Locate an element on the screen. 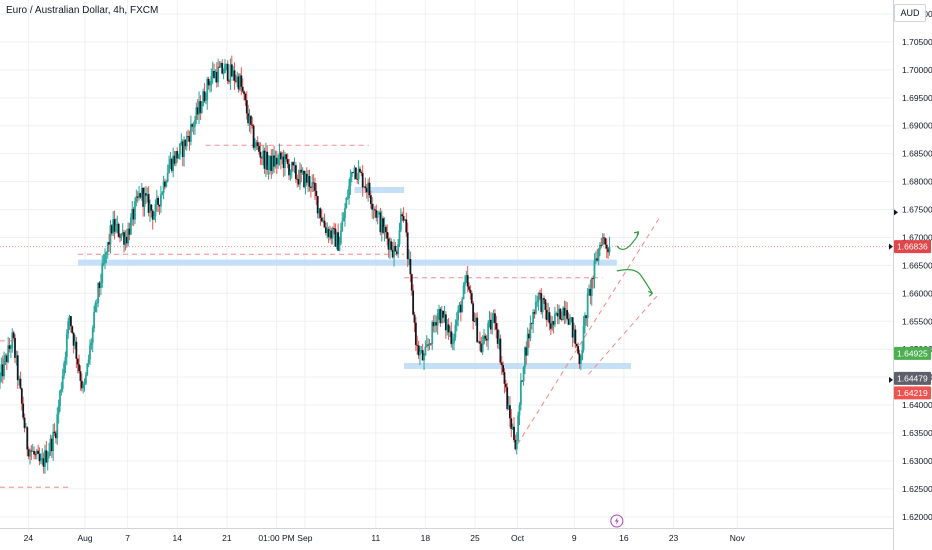 The width and height of the screenshot is (932, 550). bolt-shape is located at coordinates (616, 521).